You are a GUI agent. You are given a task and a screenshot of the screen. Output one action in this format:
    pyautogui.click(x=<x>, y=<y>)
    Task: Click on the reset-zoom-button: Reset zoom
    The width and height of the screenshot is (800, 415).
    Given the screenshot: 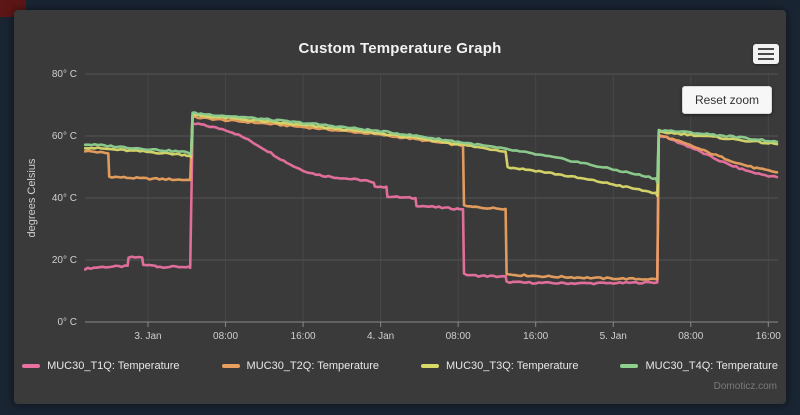 What is the action you would take?
    pyautogui.click(x=726, y=100)
    